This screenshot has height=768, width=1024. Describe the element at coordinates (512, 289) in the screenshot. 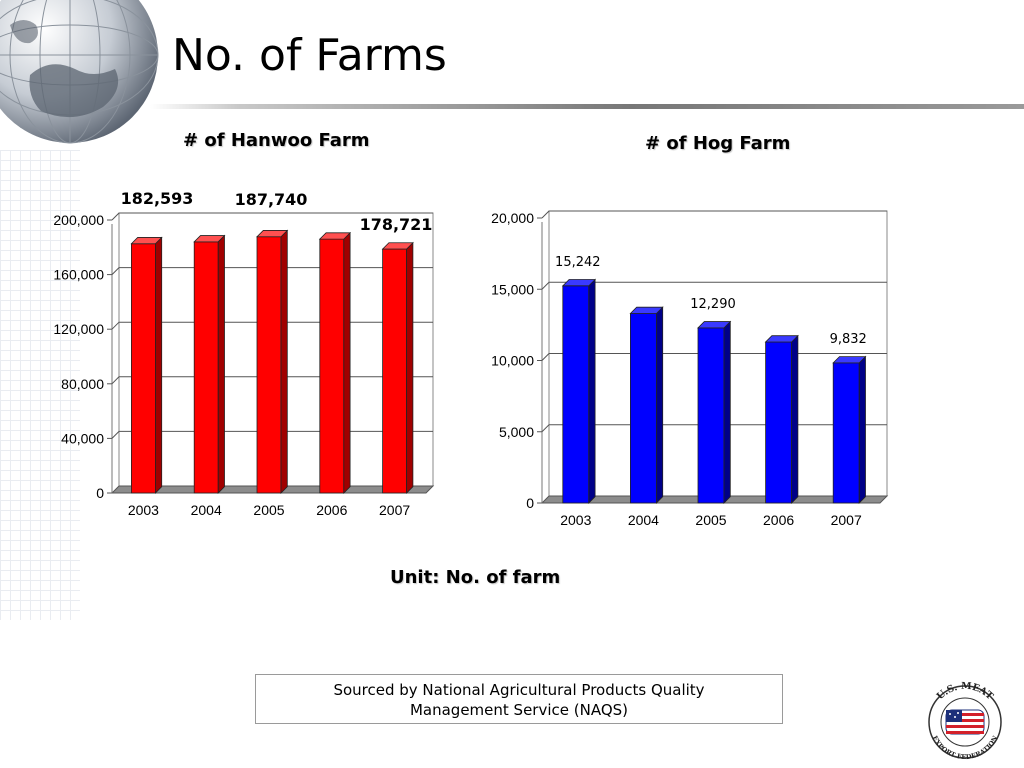

I see `hog-y-tick-label: 15,000` at that location.